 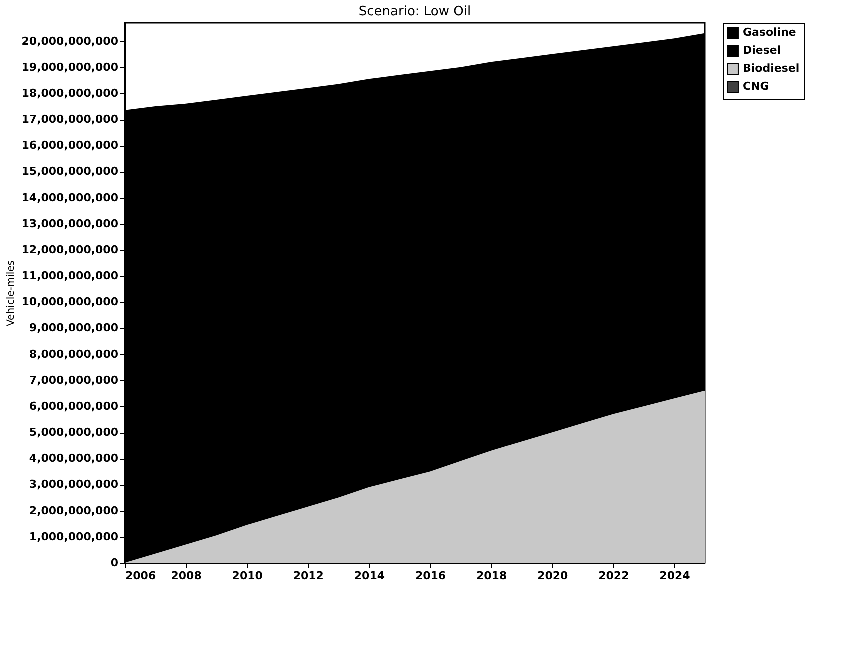 What do you see at coordinates (430, 576) in the screenshot?
I see `x-tick-label: 2016` at bounding box center [430, 576].